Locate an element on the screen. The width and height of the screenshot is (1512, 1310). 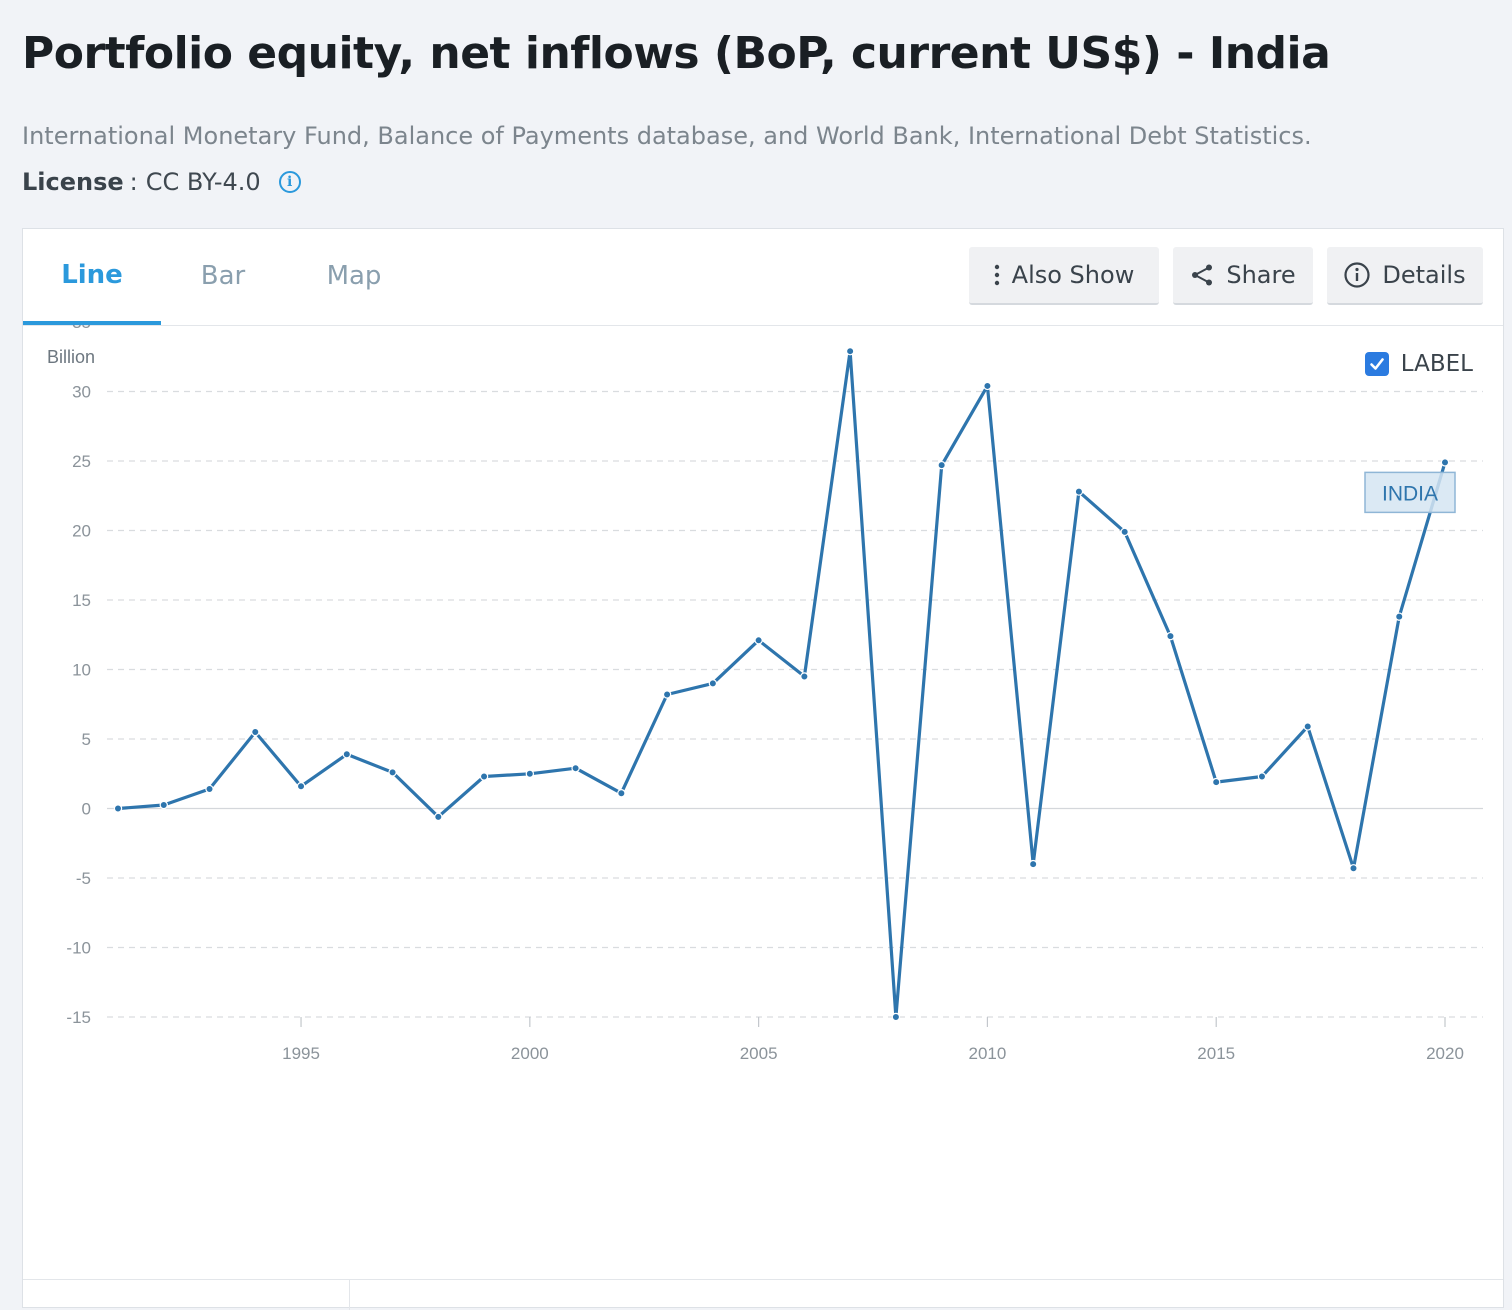
tab-line: Line is located at coordinates (92, 277).